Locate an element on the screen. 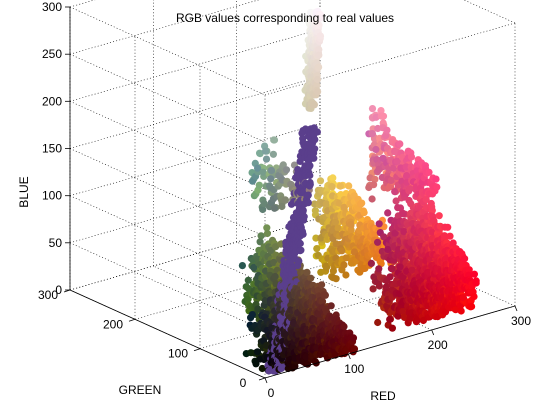 This screenshot has height=420, width=560. y-tick is located at coordinates (197, 350).